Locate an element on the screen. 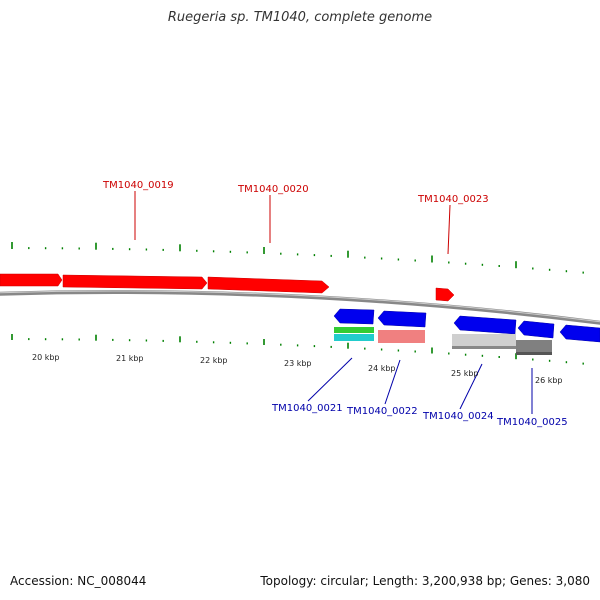  feature-track-grey-light is located at coordinates (484, 341).